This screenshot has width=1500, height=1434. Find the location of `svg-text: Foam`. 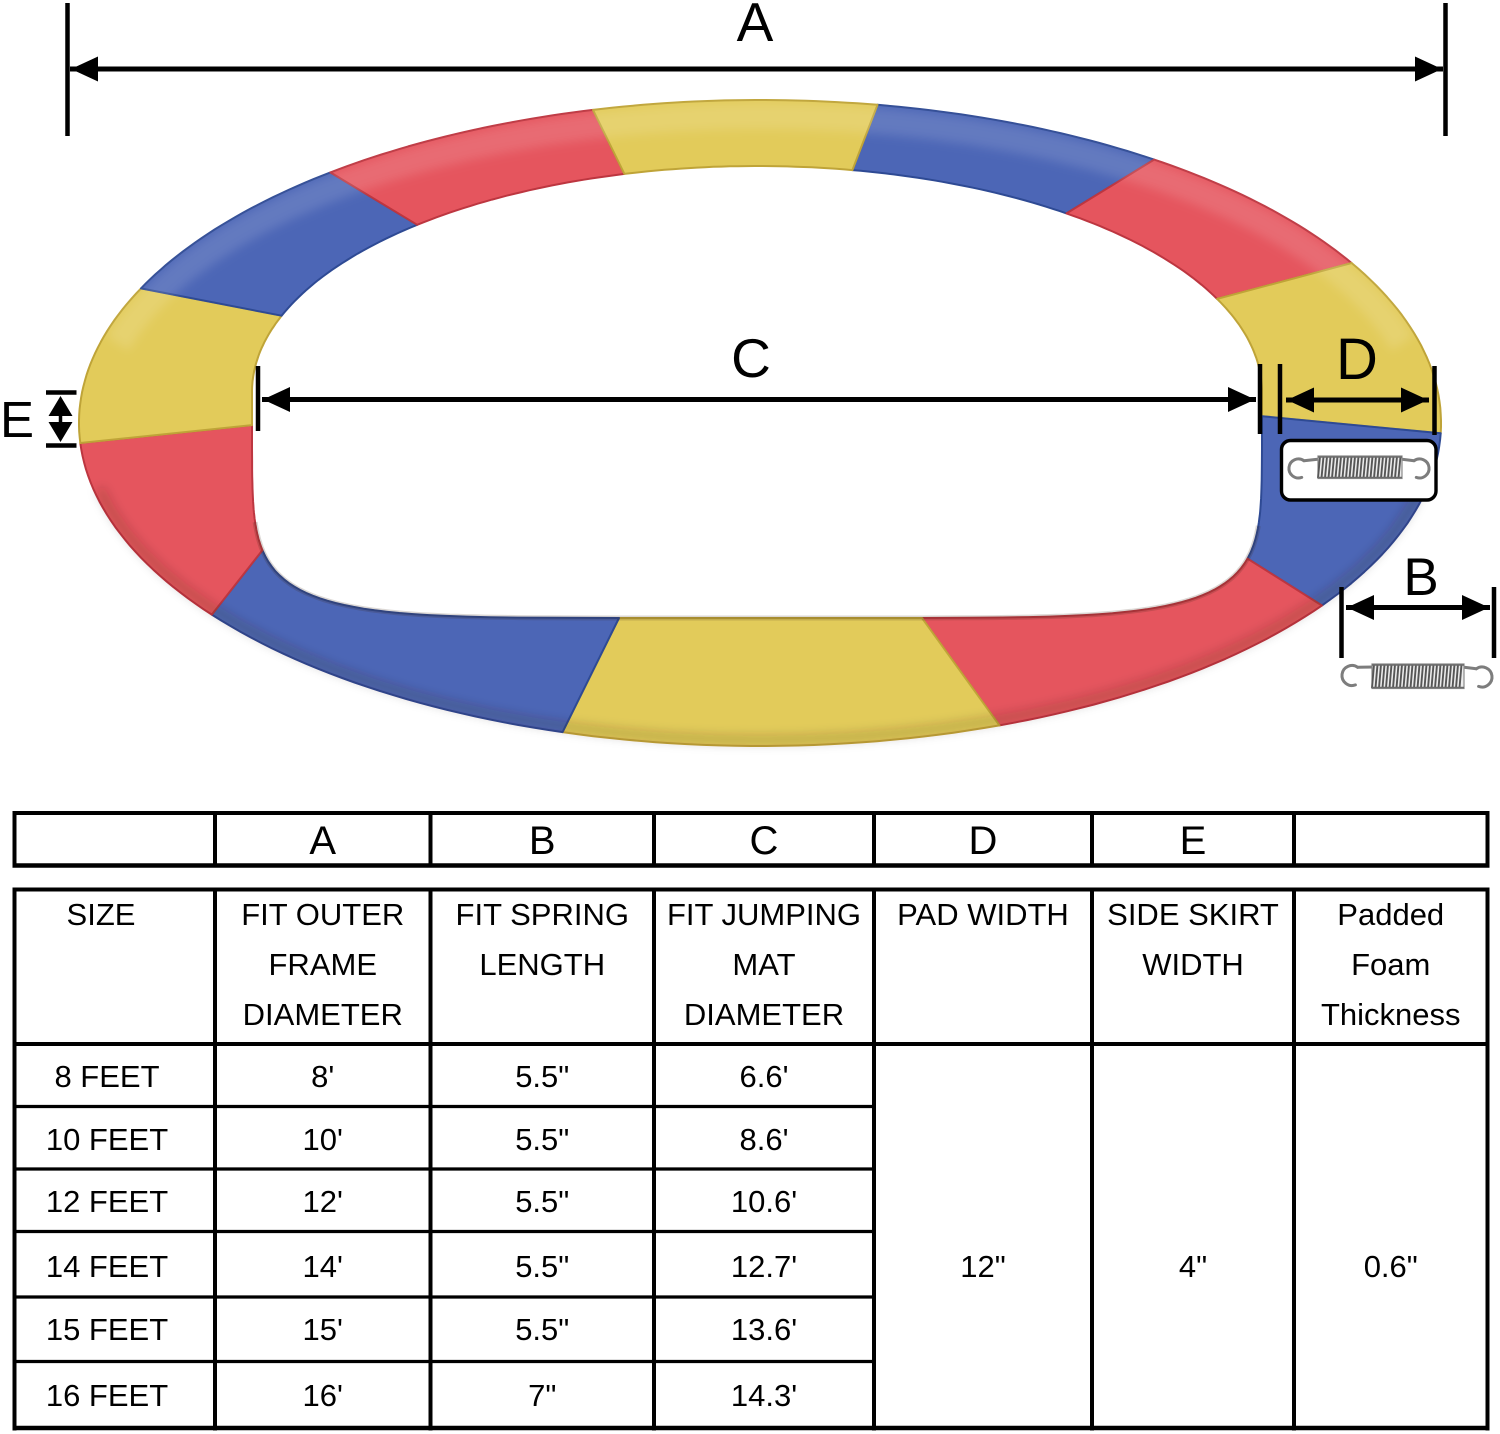

svg-text: Foam is located at coordinates (1390, 964).